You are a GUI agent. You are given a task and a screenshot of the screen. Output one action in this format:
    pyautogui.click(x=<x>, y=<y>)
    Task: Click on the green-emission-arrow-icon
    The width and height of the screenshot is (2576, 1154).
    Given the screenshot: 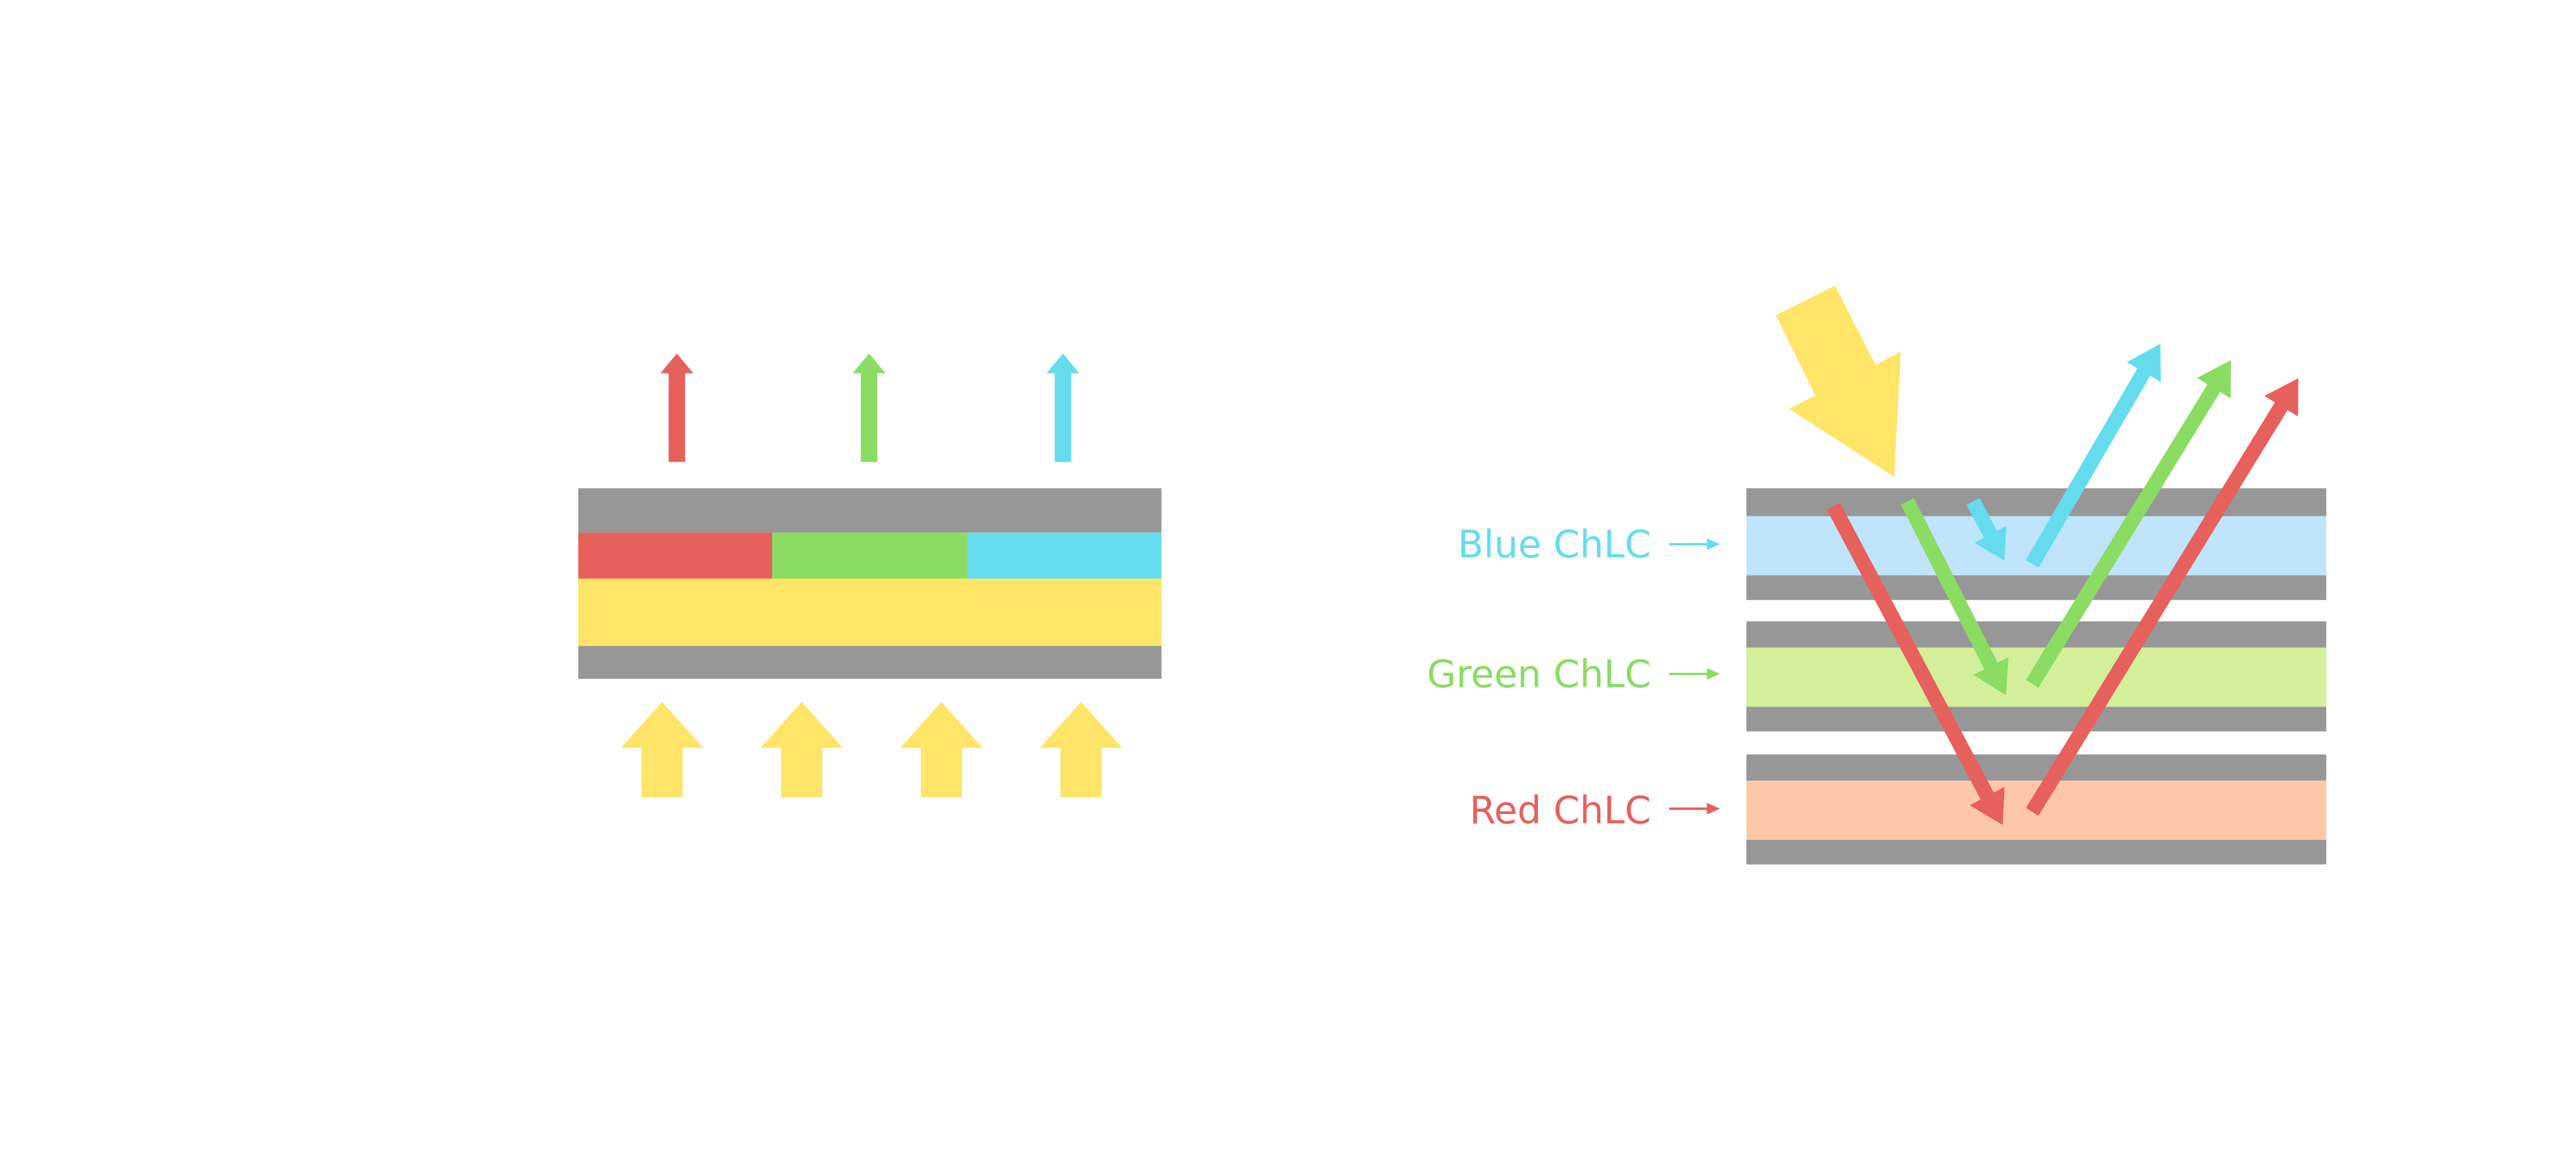 What is the action you would take?
    pyautogui.click(x=869, y=408)
    